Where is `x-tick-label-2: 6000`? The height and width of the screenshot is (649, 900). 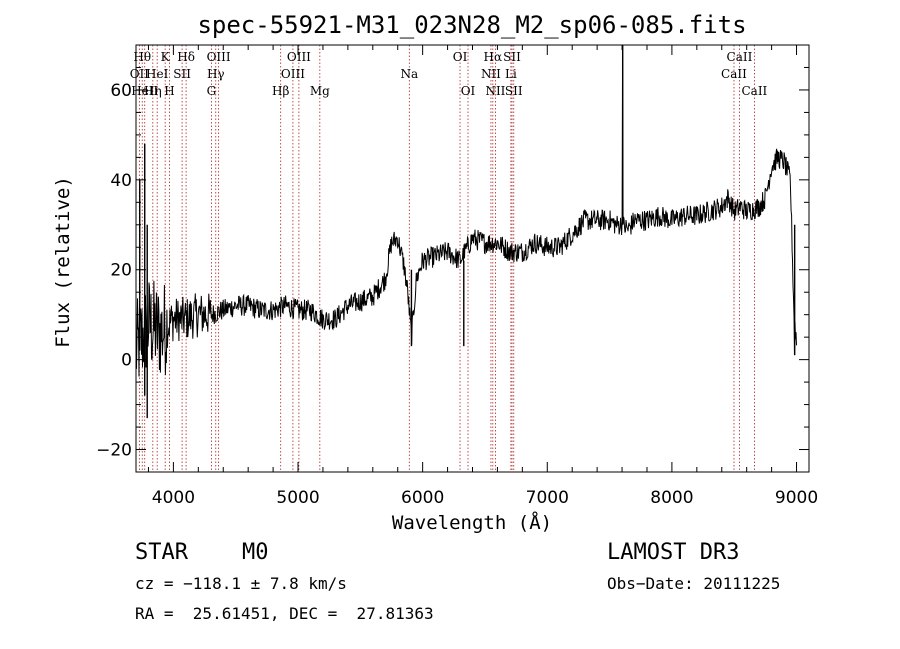
x-tick-label-2: 6000 is located at coordinates (422, 498).